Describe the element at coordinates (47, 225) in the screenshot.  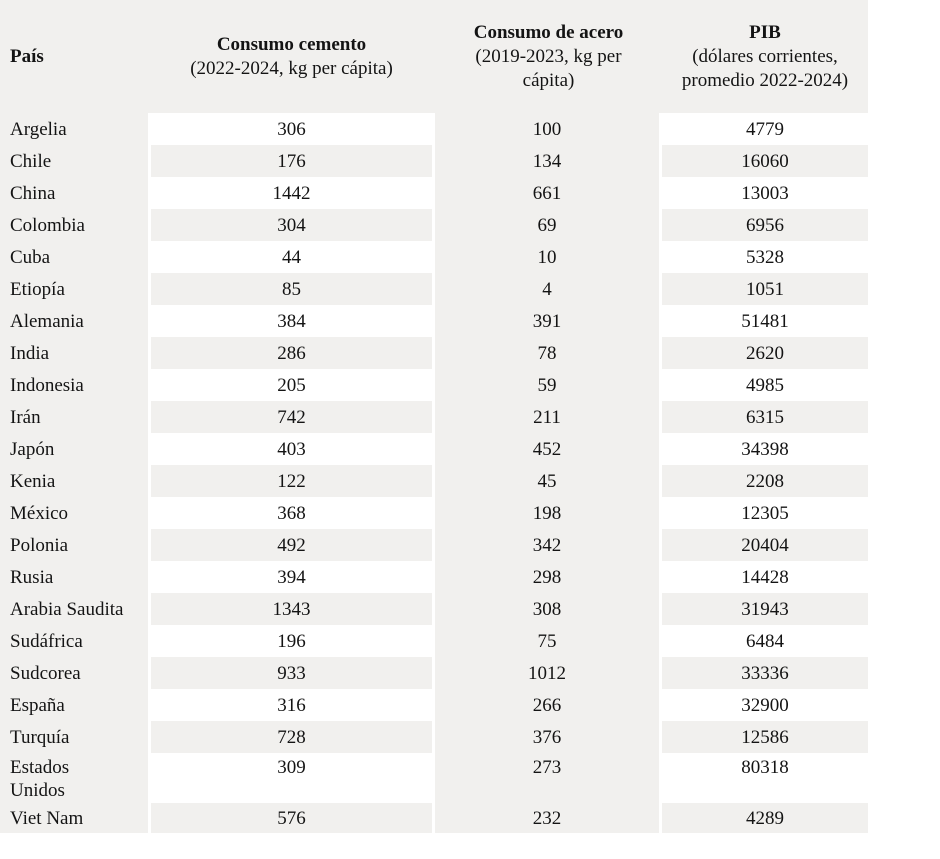
I see `country-label: Colombia` at that location.